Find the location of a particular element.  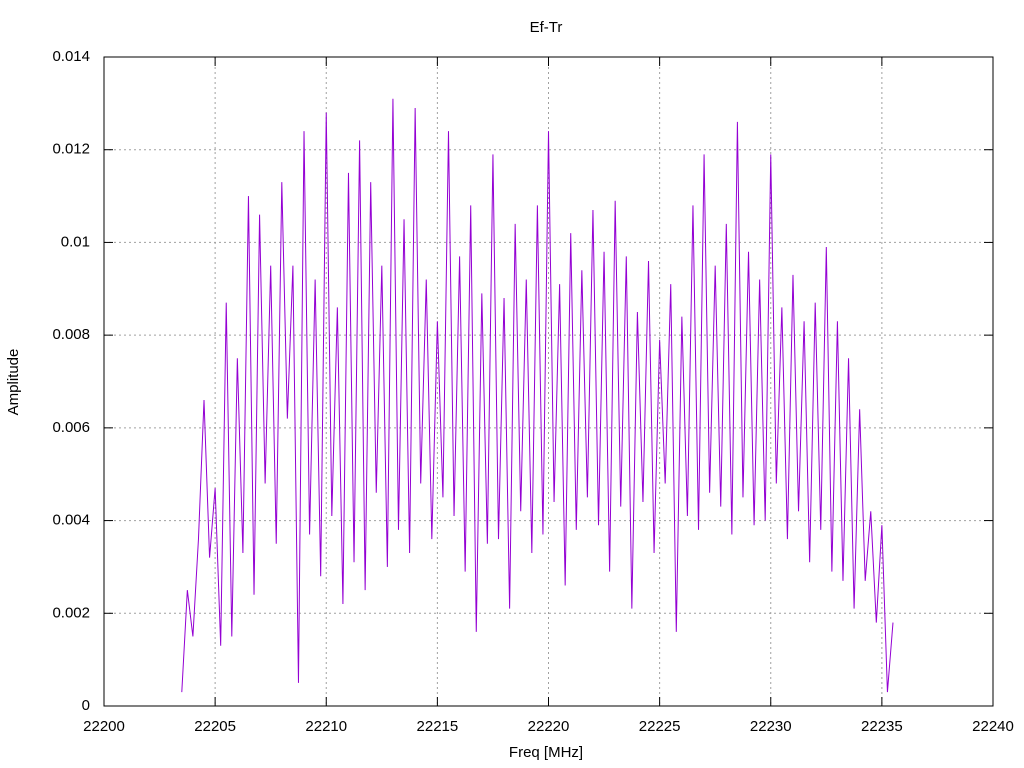

x-tick-label: 22240 is located at coordinates (993, 726).